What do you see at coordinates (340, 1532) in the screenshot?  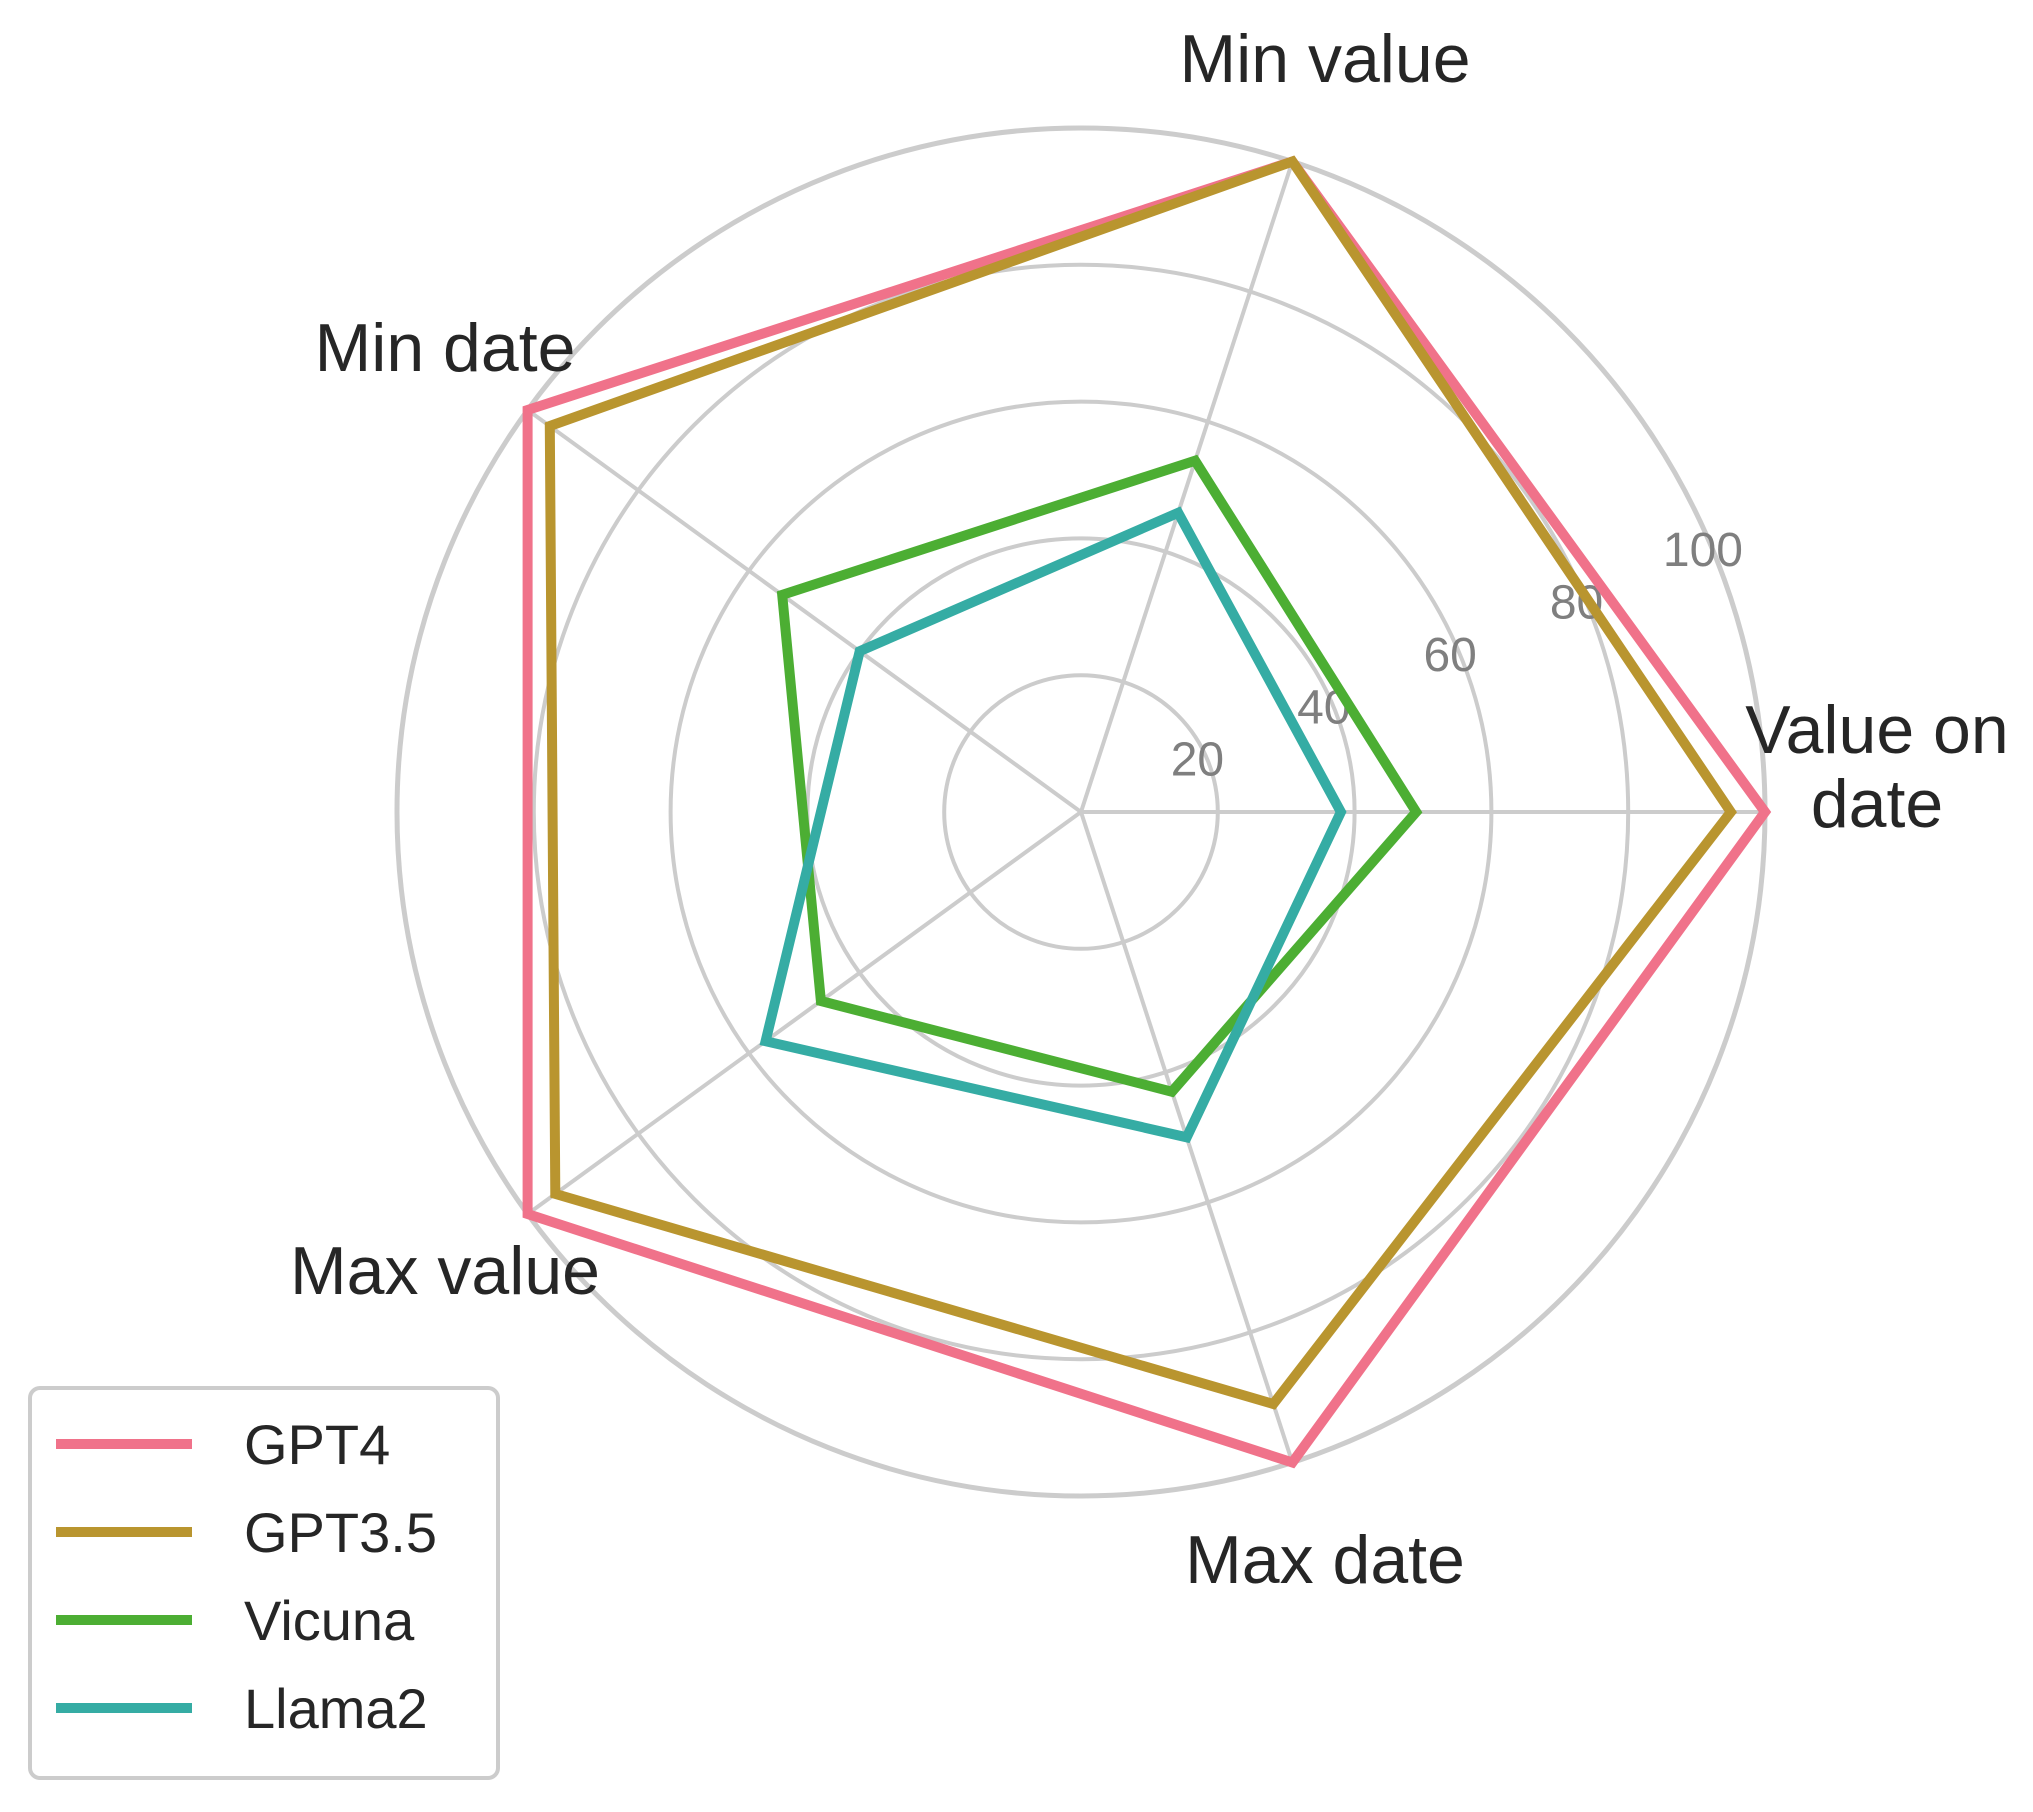 I see `legend-label: GPT3.5` at bounding box center [340, 1532].